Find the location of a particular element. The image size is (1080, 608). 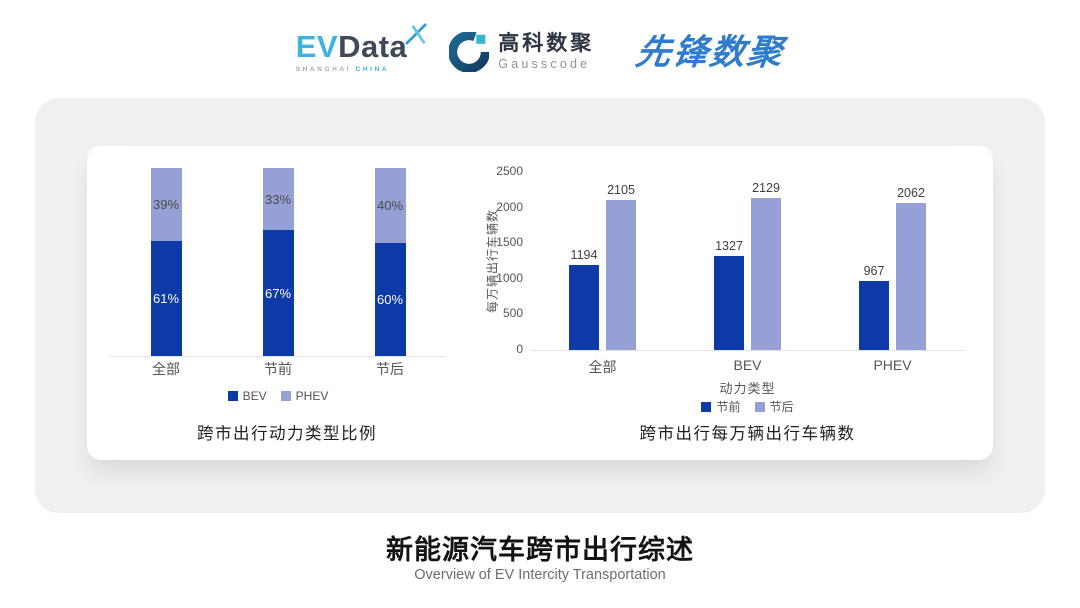

evdata-subtitle: SHANGHAI CHINA is located at coordinates (342, 69).